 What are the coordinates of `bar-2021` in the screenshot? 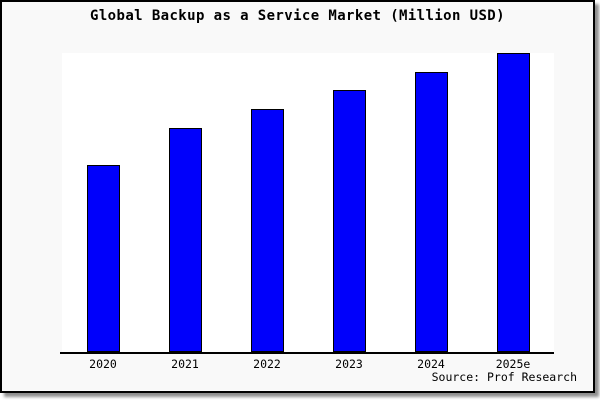 It's located at (185, 239).